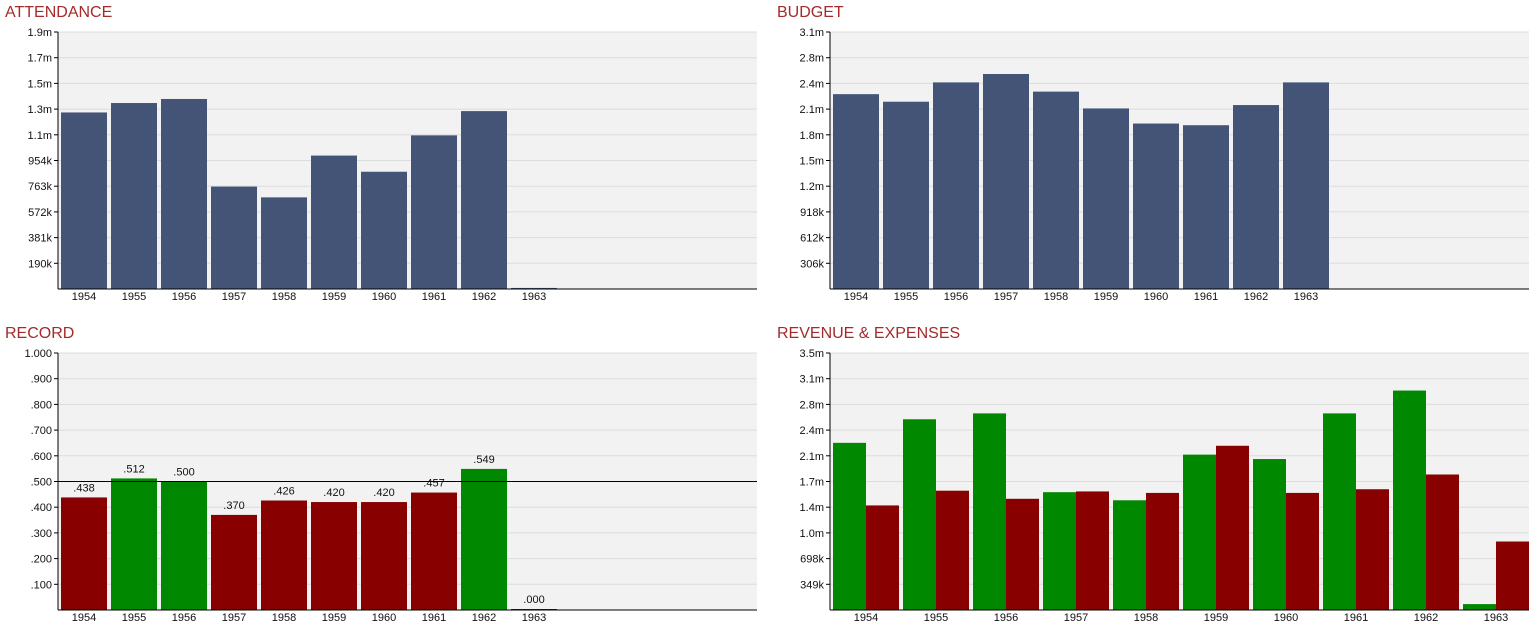  What do you see at coordinates (284, 618) in the screenshot?
I see `record-x-tick-label: 1958` at bounding box center [284, 618].